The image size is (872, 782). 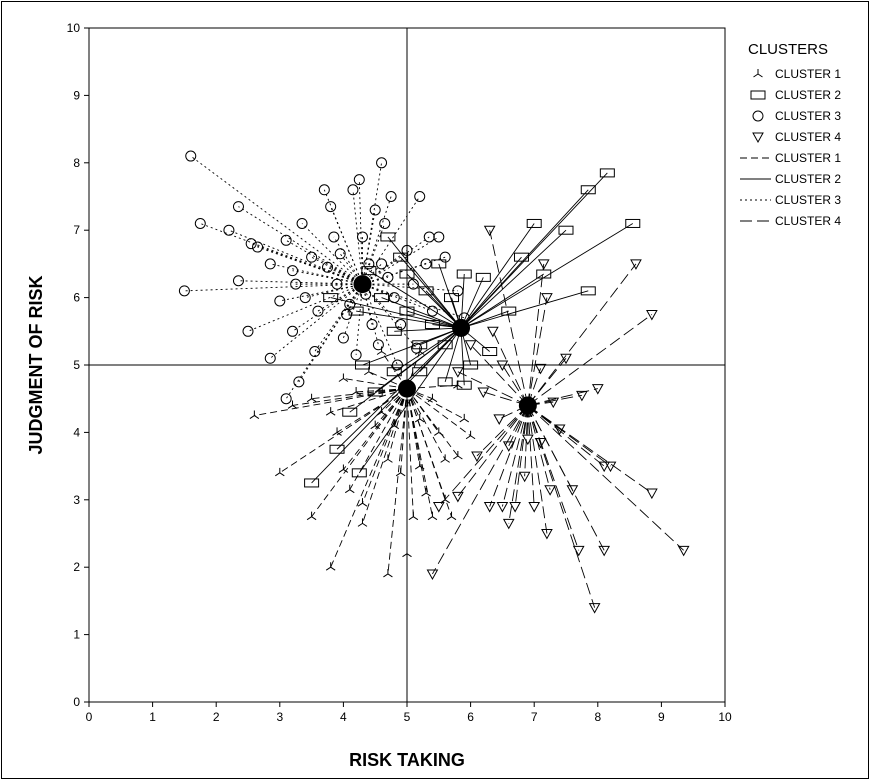 I want to click on x-axis-title: RISK TAKING, so click(x=407, y=760).